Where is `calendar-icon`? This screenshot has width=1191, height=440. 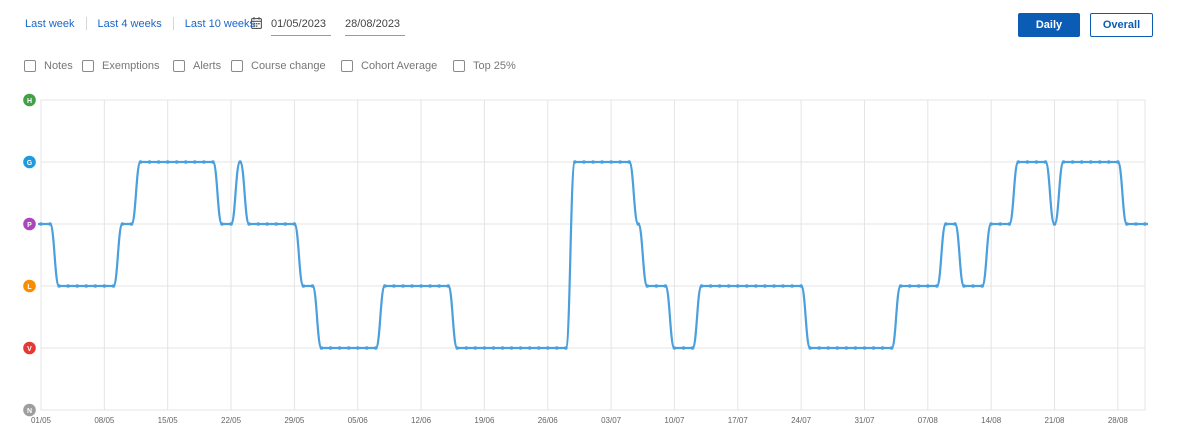 calendar-icon is located at coordinates (256, 23).